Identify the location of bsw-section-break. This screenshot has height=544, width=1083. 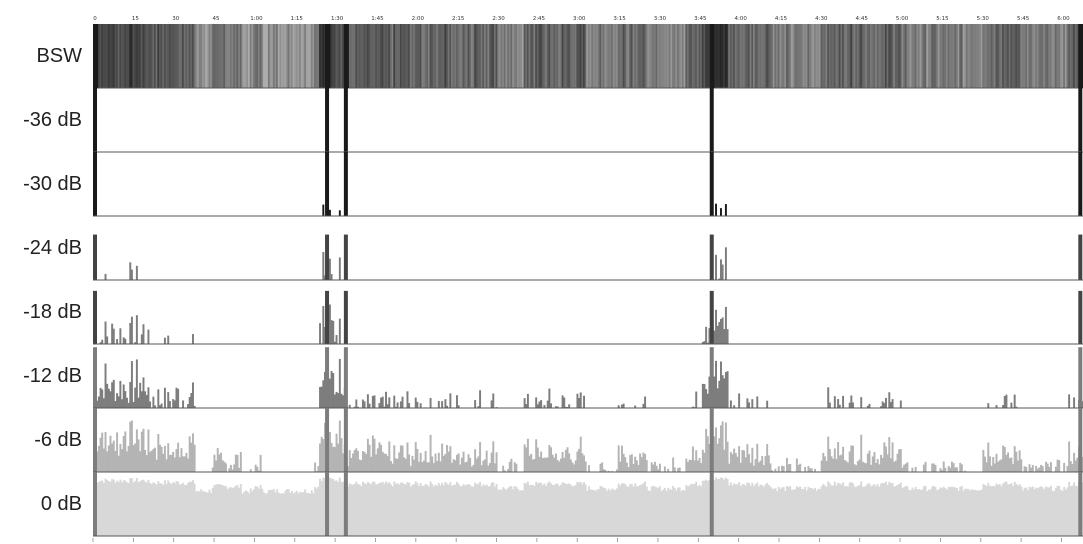
(95, 56).